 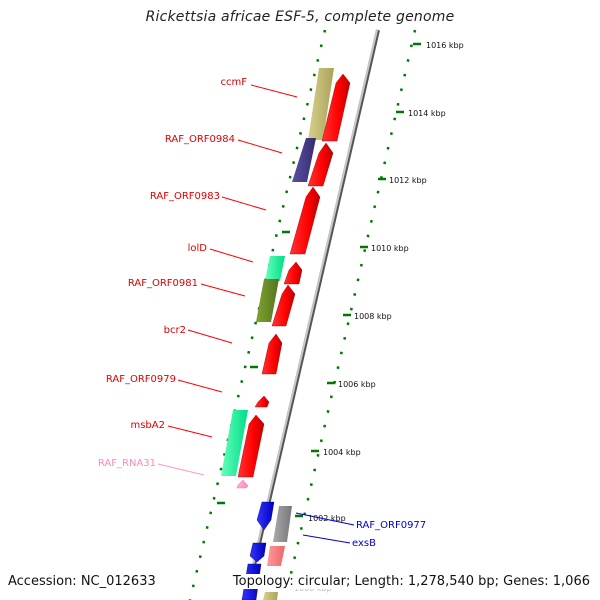 What do you see at coordinates (283, 305) in the screenshot?
I see `cds-arrow-raf-orf0981` at bounding box center [283, 305].